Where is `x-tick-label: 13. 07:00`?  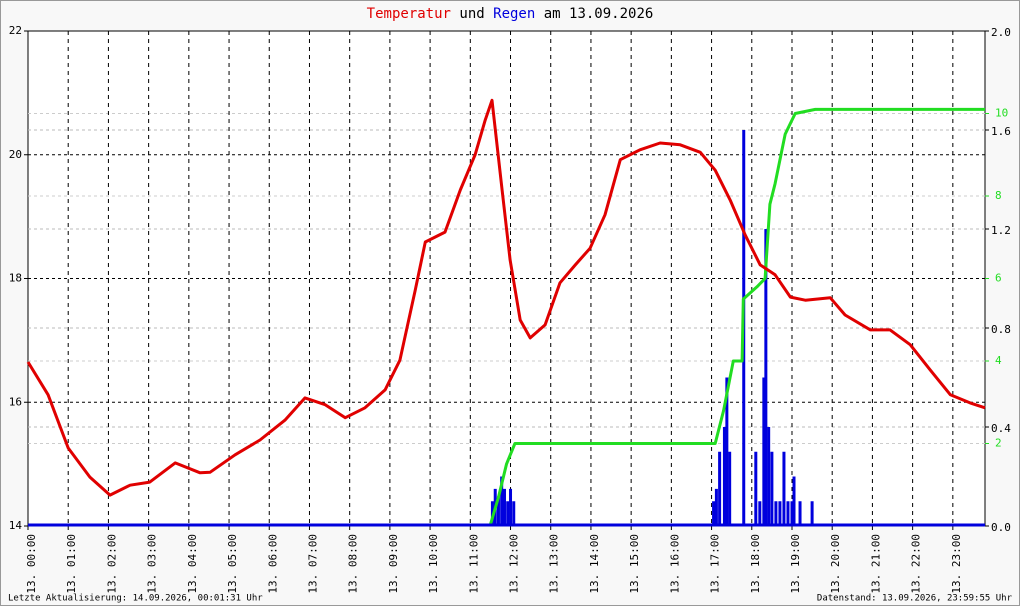 x-tick-label: 13. 07:00 is located at coordinates (312, 564).